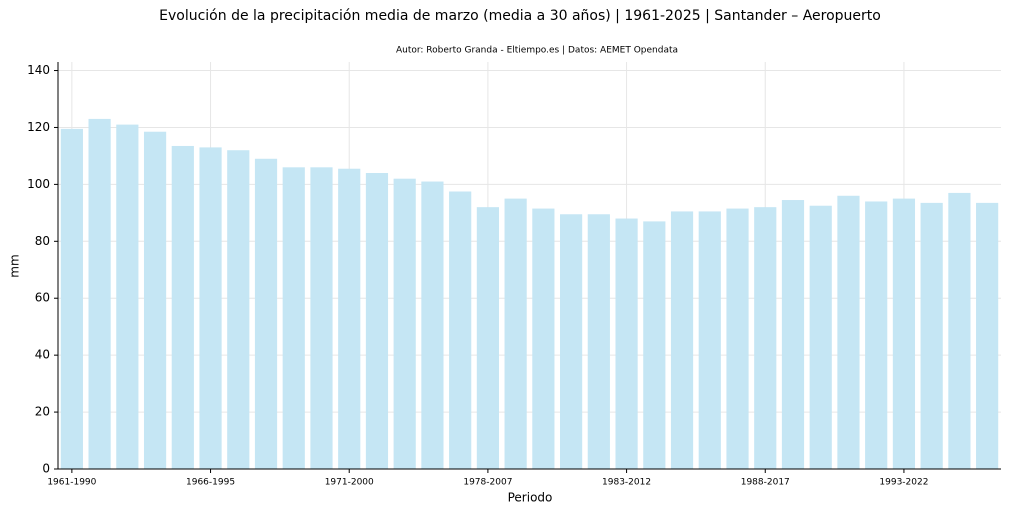 Image resolution: width=1024 pixels, height=514 pixels. What do you see at coordinates (210, 483) in the screenshot?
I see `x-tick-label: 1966-1995` at bounding box center [210, 483].